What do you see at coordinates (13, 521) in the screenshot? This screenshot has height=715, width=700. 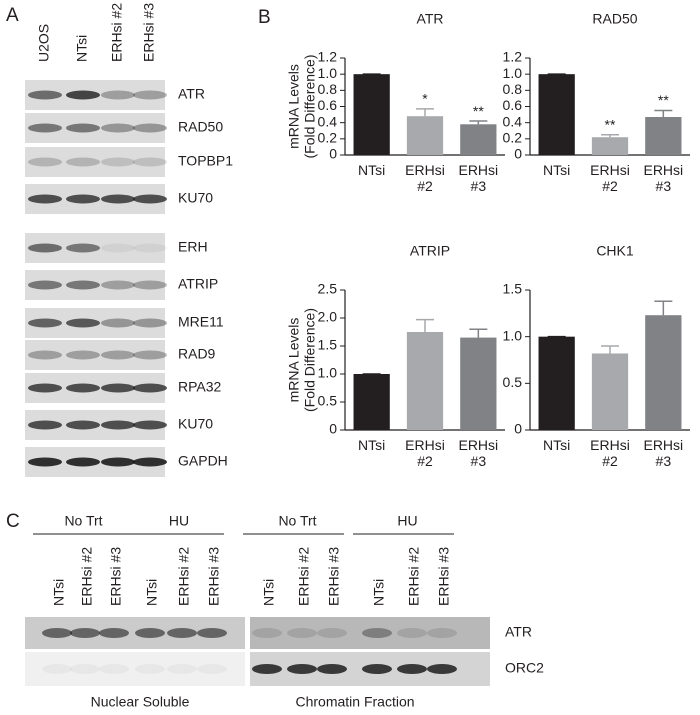 I see `panel-label: C` at bounding box center [13, 521].